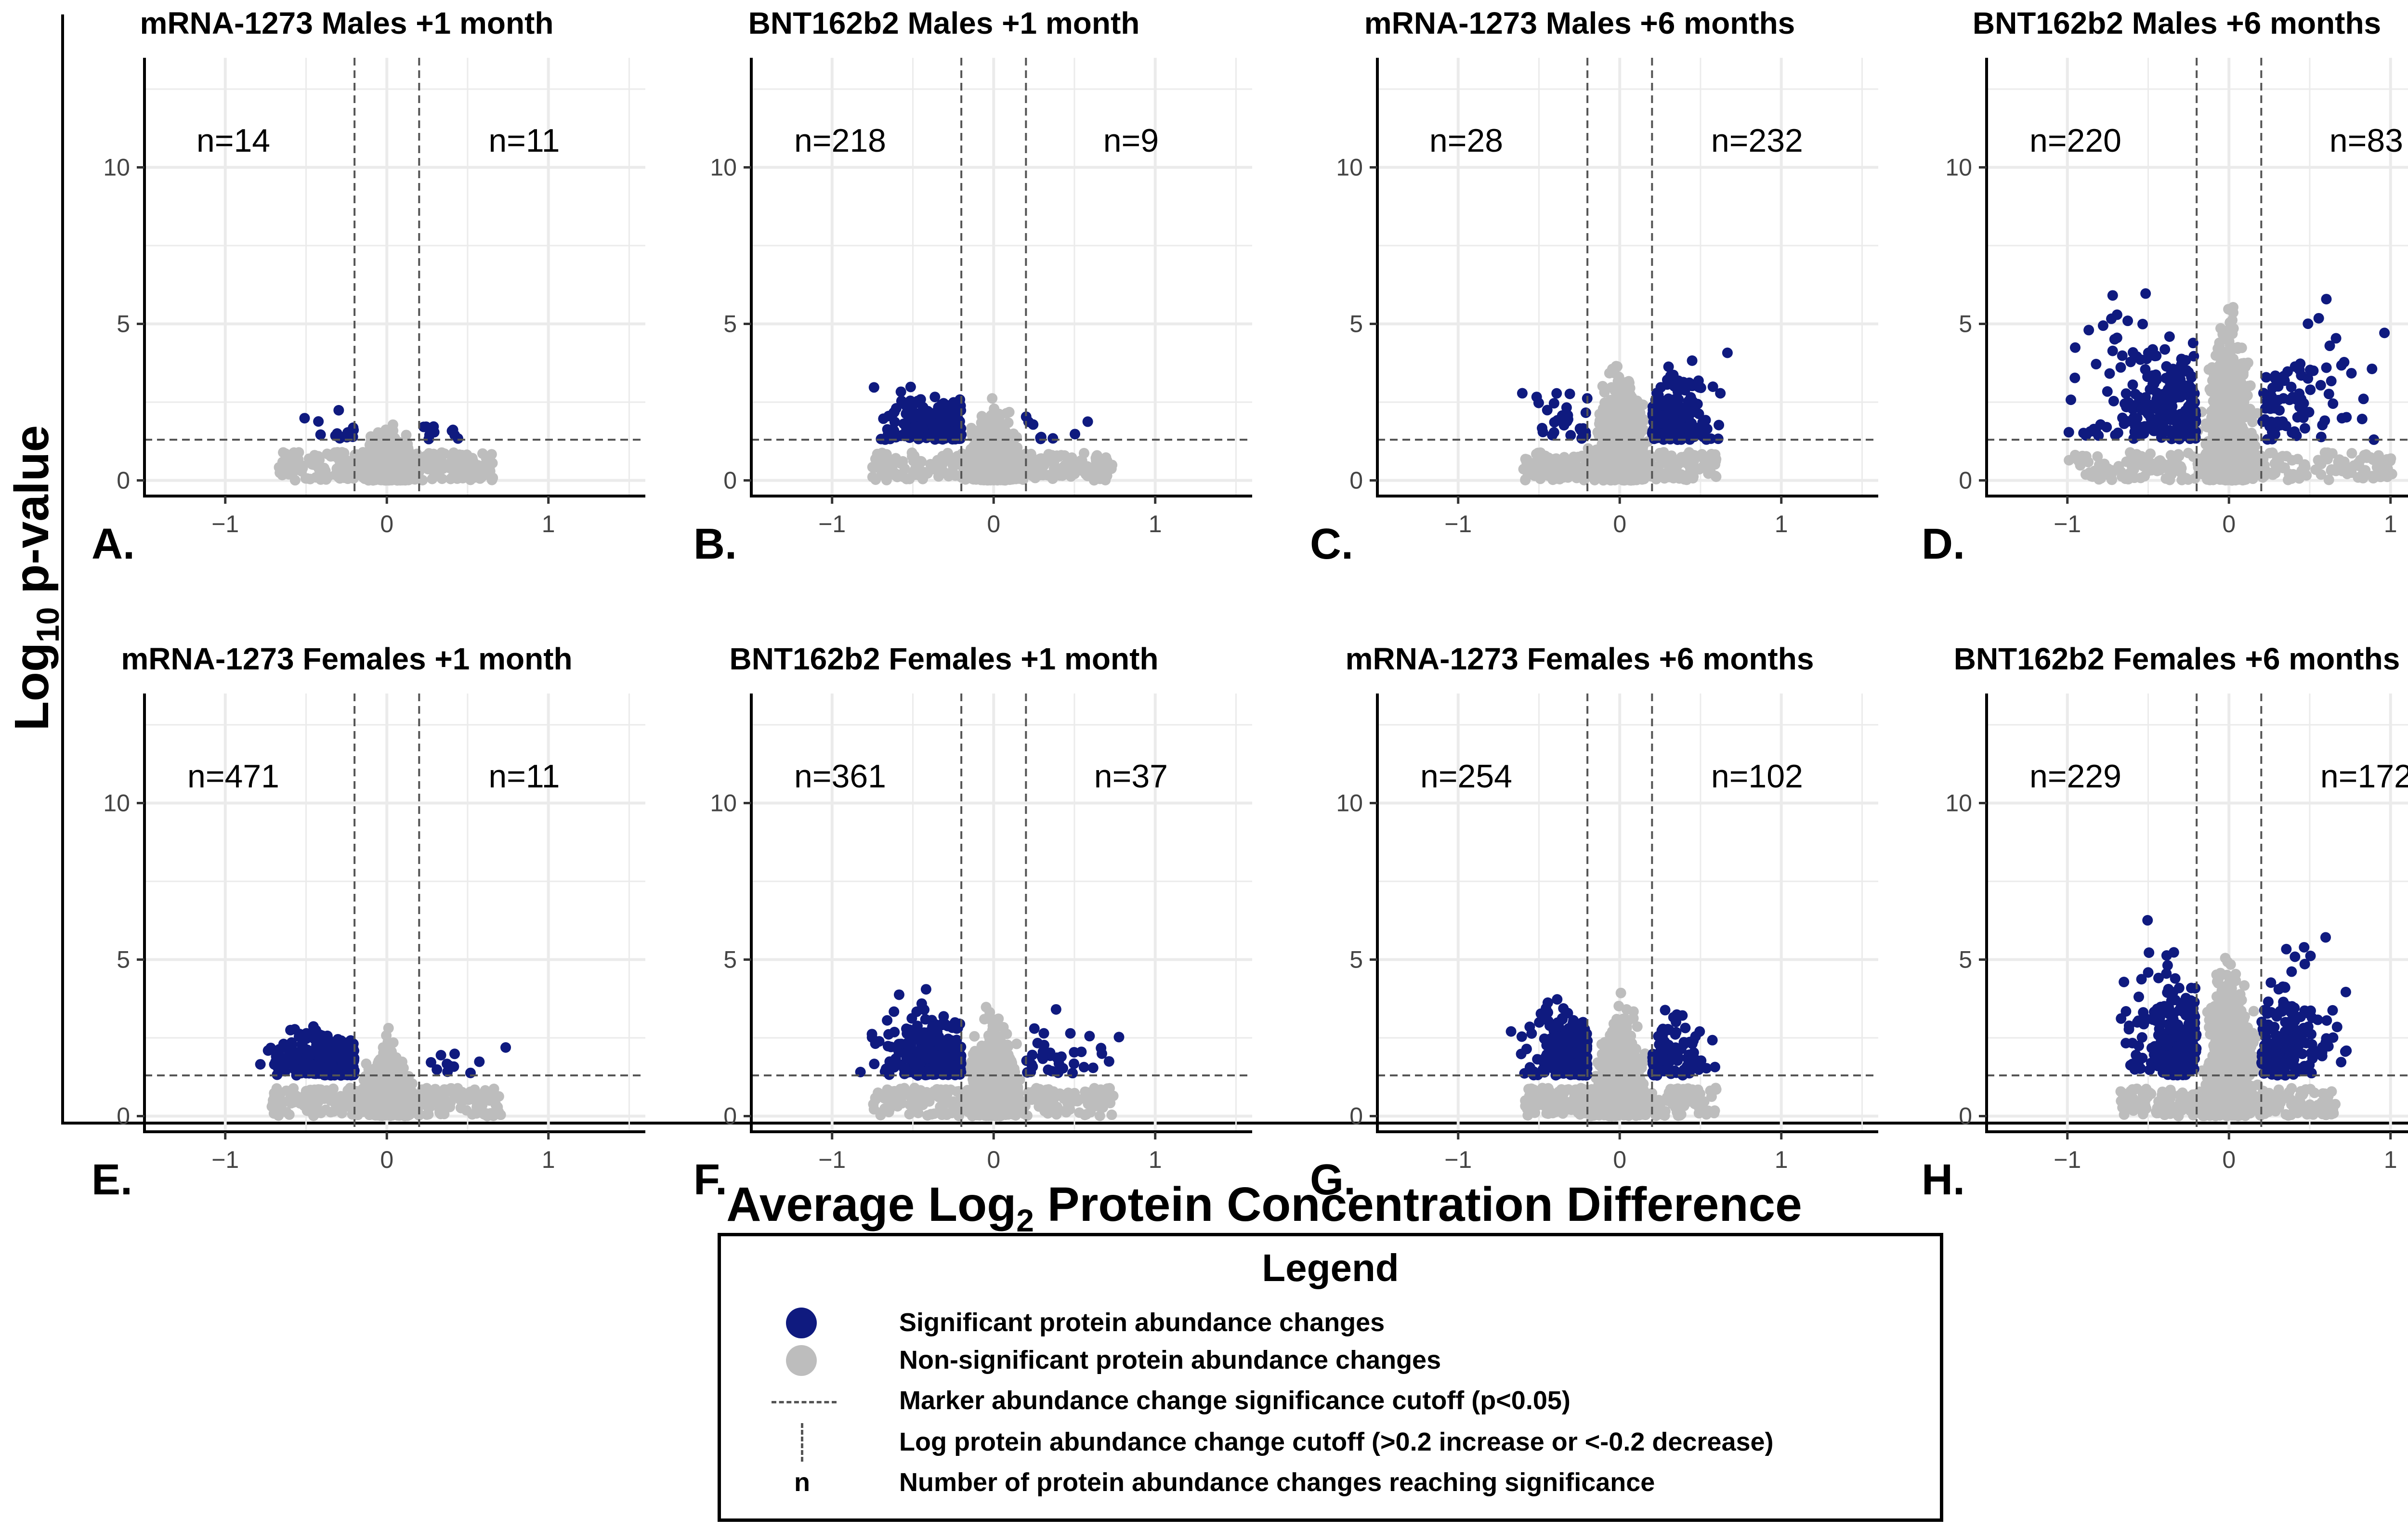  I want to click on n-right-label: n=11, so click(524, 140).